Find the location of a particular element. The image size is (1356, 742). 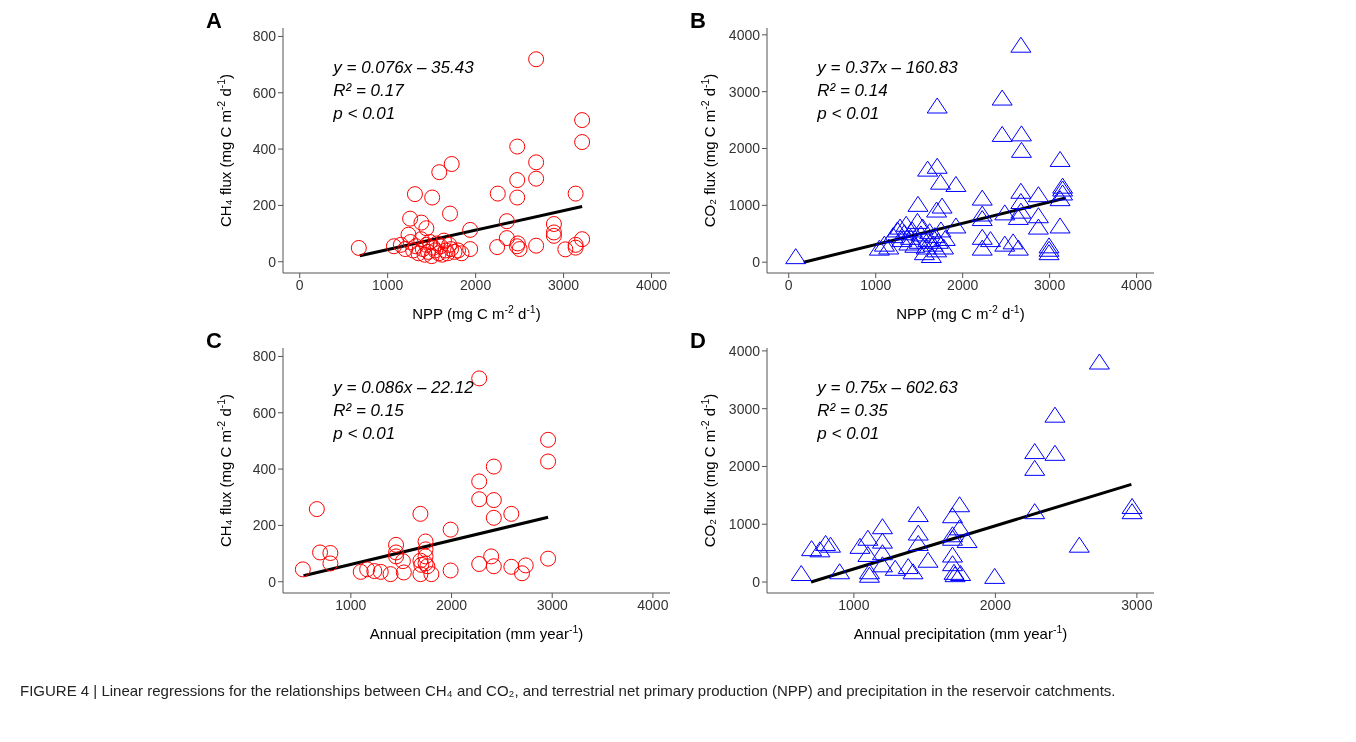

annotation: R² = 0.15 is located at coordinates (369, 411).